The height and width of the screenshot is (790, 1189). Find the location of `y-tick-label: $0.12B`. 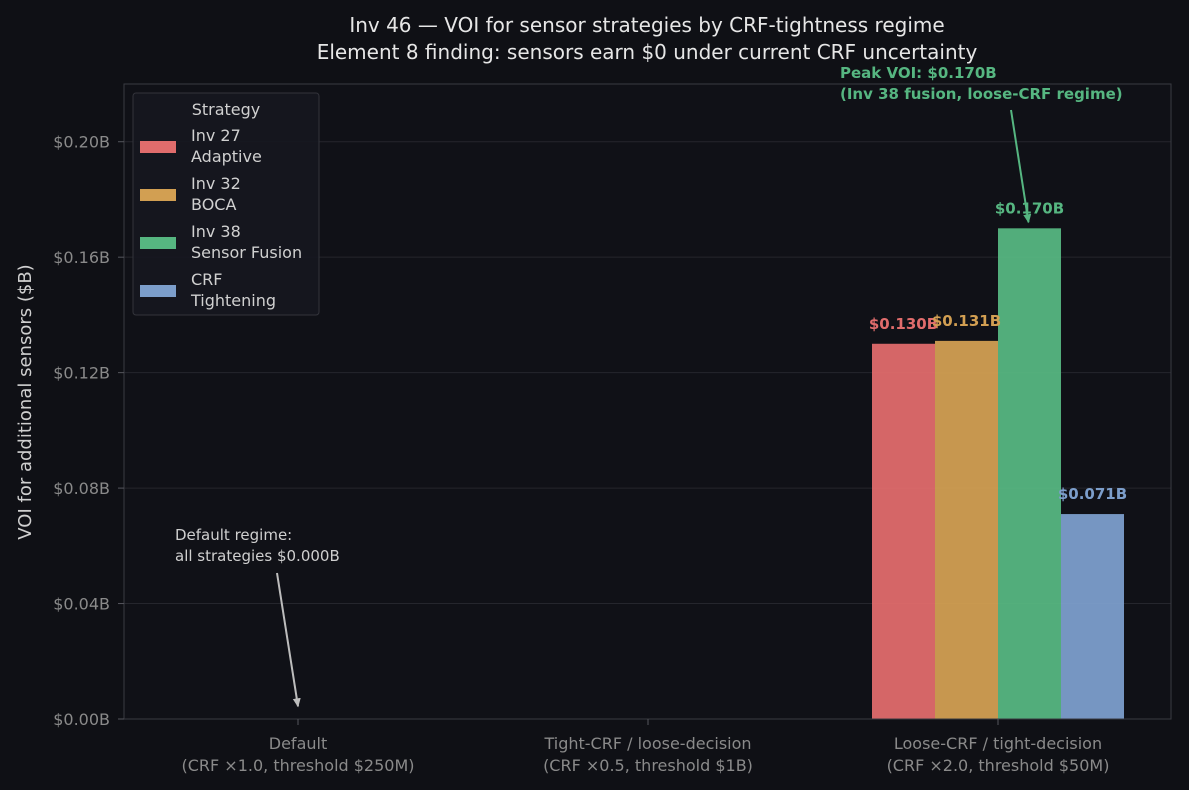

y-tick-label: $0.12B is located at coordinates (81, 373).